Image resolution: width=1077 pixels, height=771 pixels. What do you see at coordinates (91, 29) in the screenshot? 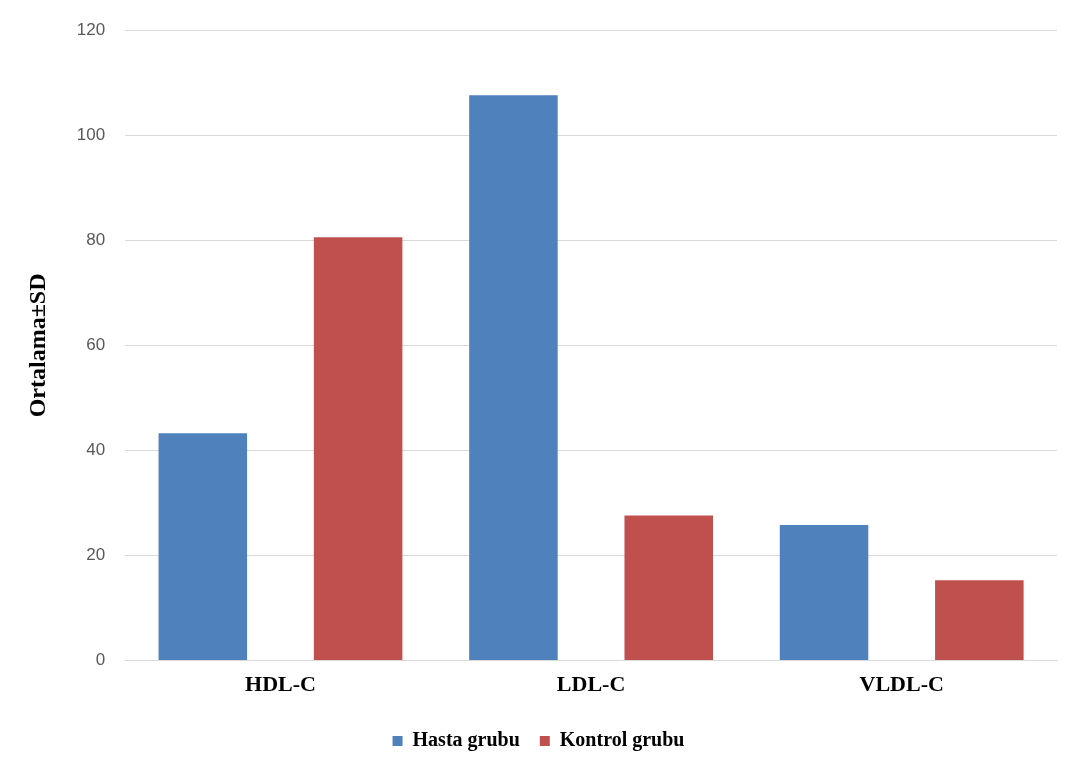
I see `y-tick-label: 120` at bounding box center [91, 29].